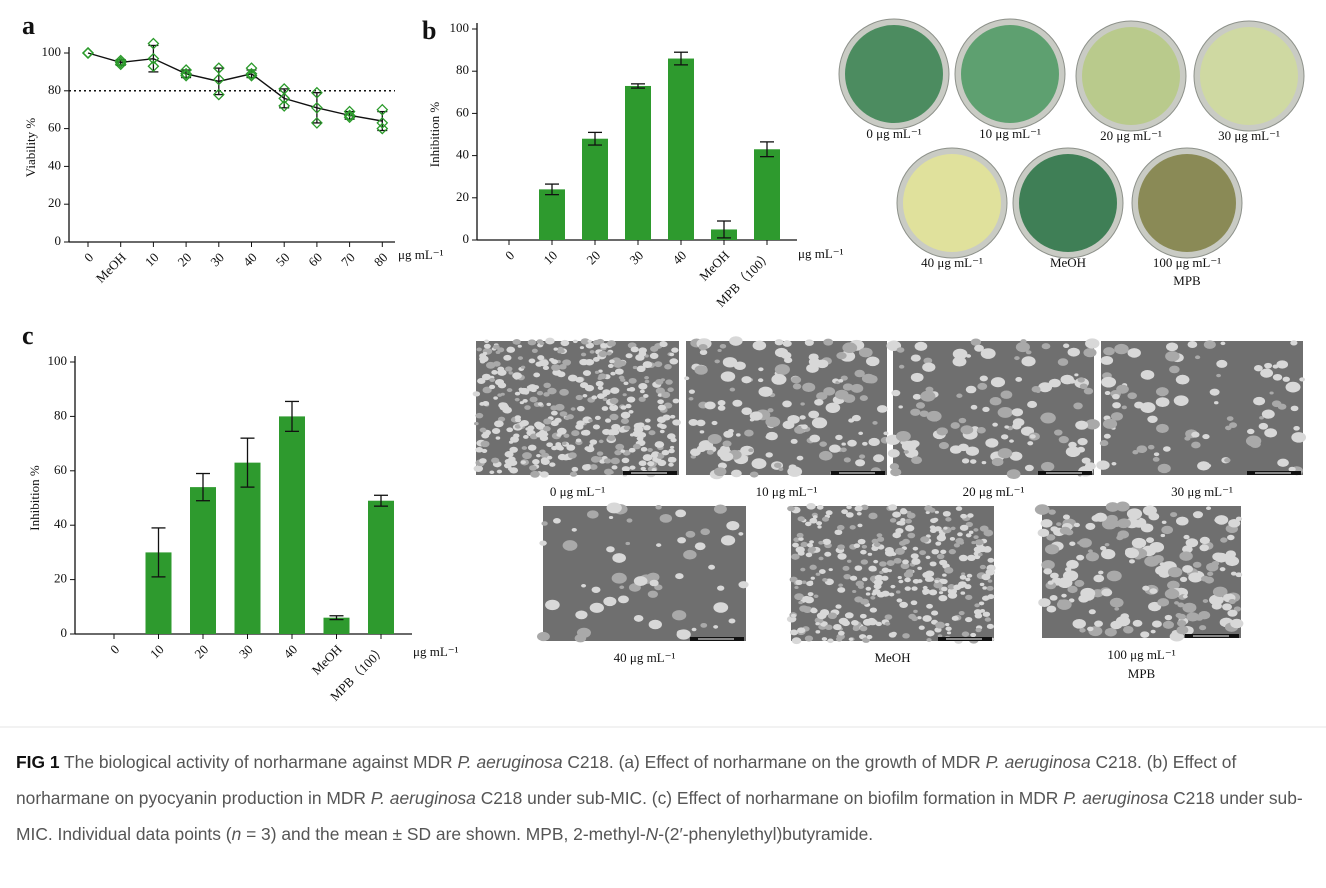  Describe the element at coordinates (236, 834) in the screenshot. I see `caption-text: n` at that location.